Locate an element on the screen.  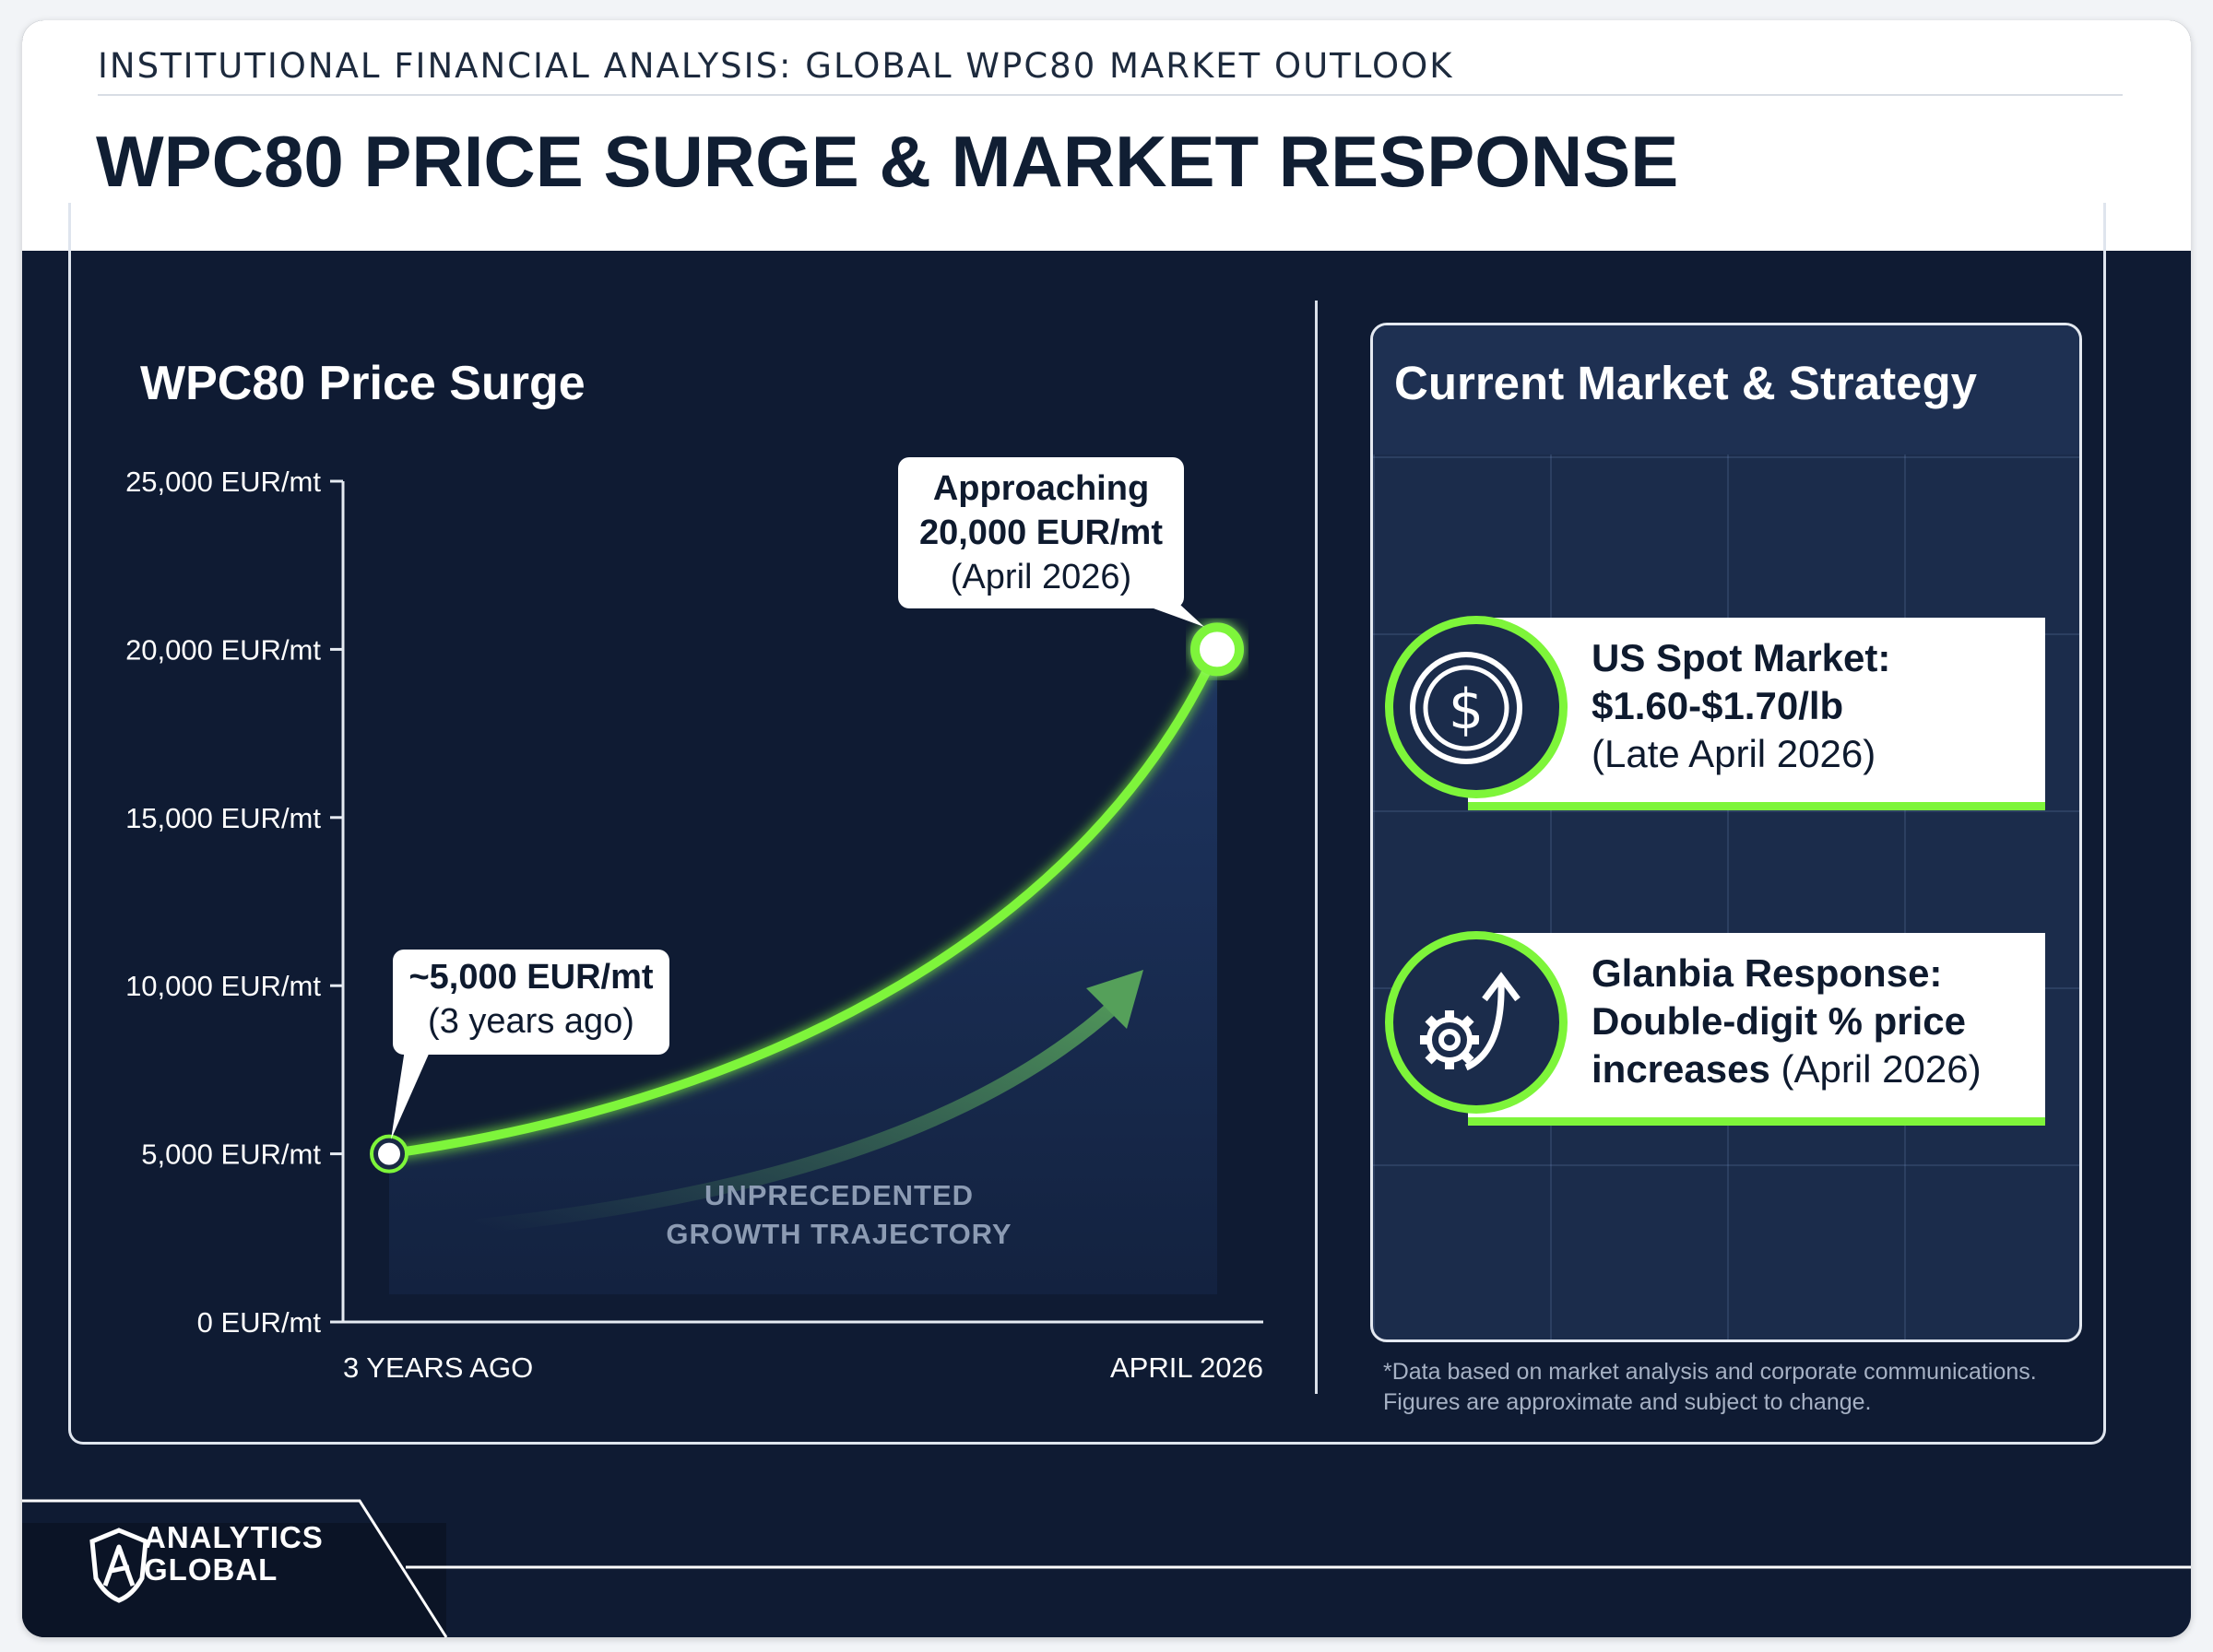
trajectory-label-line2: GROWTH TRAJECTORY is located at coordinates (839, 1234).